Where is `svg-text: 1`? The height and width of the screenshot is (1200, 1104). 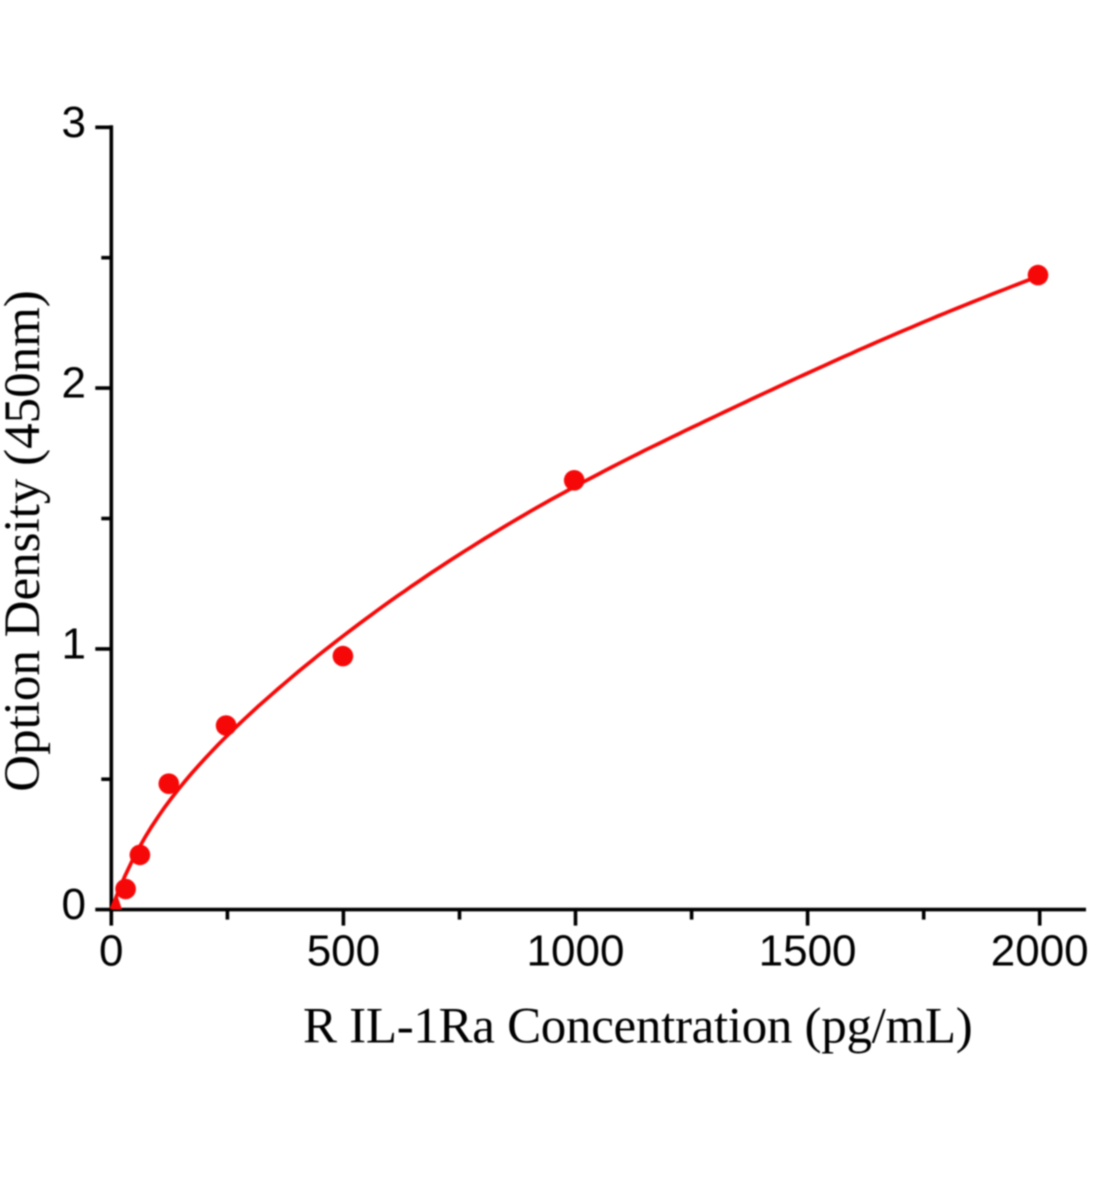 svg-text: 1 is located at coordinates (74, 644).